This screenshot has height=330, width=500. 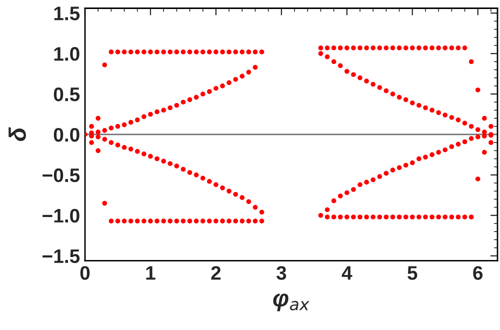 What do you see at coordinates (67, 94) in the screenshot?
I see `y-tick-label: 0.5` at bounding box center [67, 94].